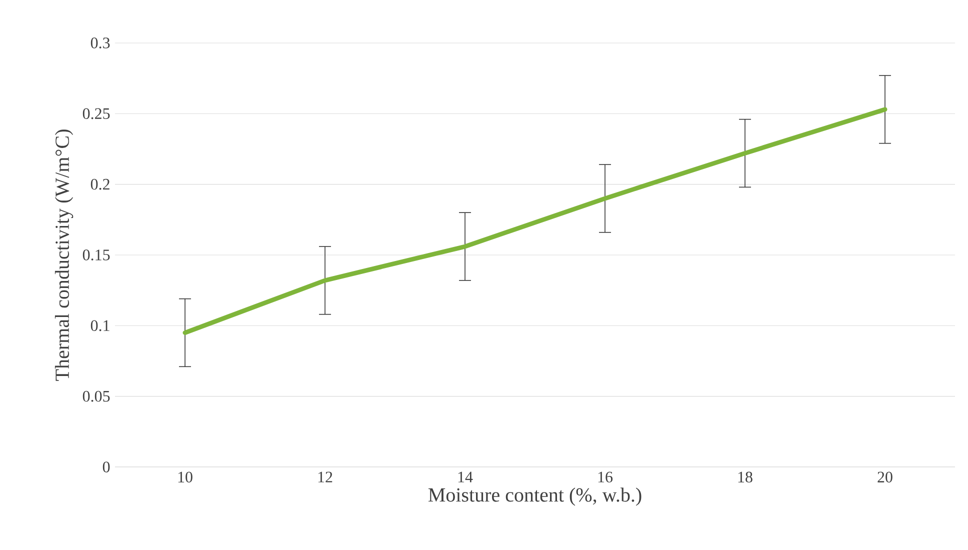  I want to click on y-tick-label: 0.15, so click(96, 255).